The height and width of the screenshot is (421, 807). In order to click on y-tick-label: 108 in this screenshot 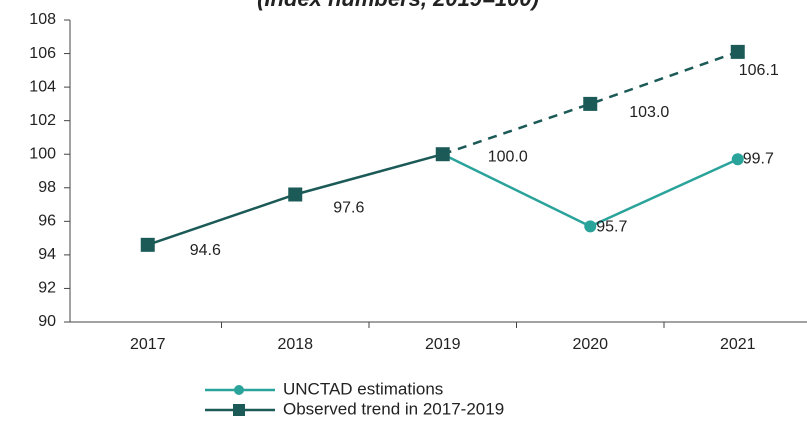, I will do `click(42, 19)`.